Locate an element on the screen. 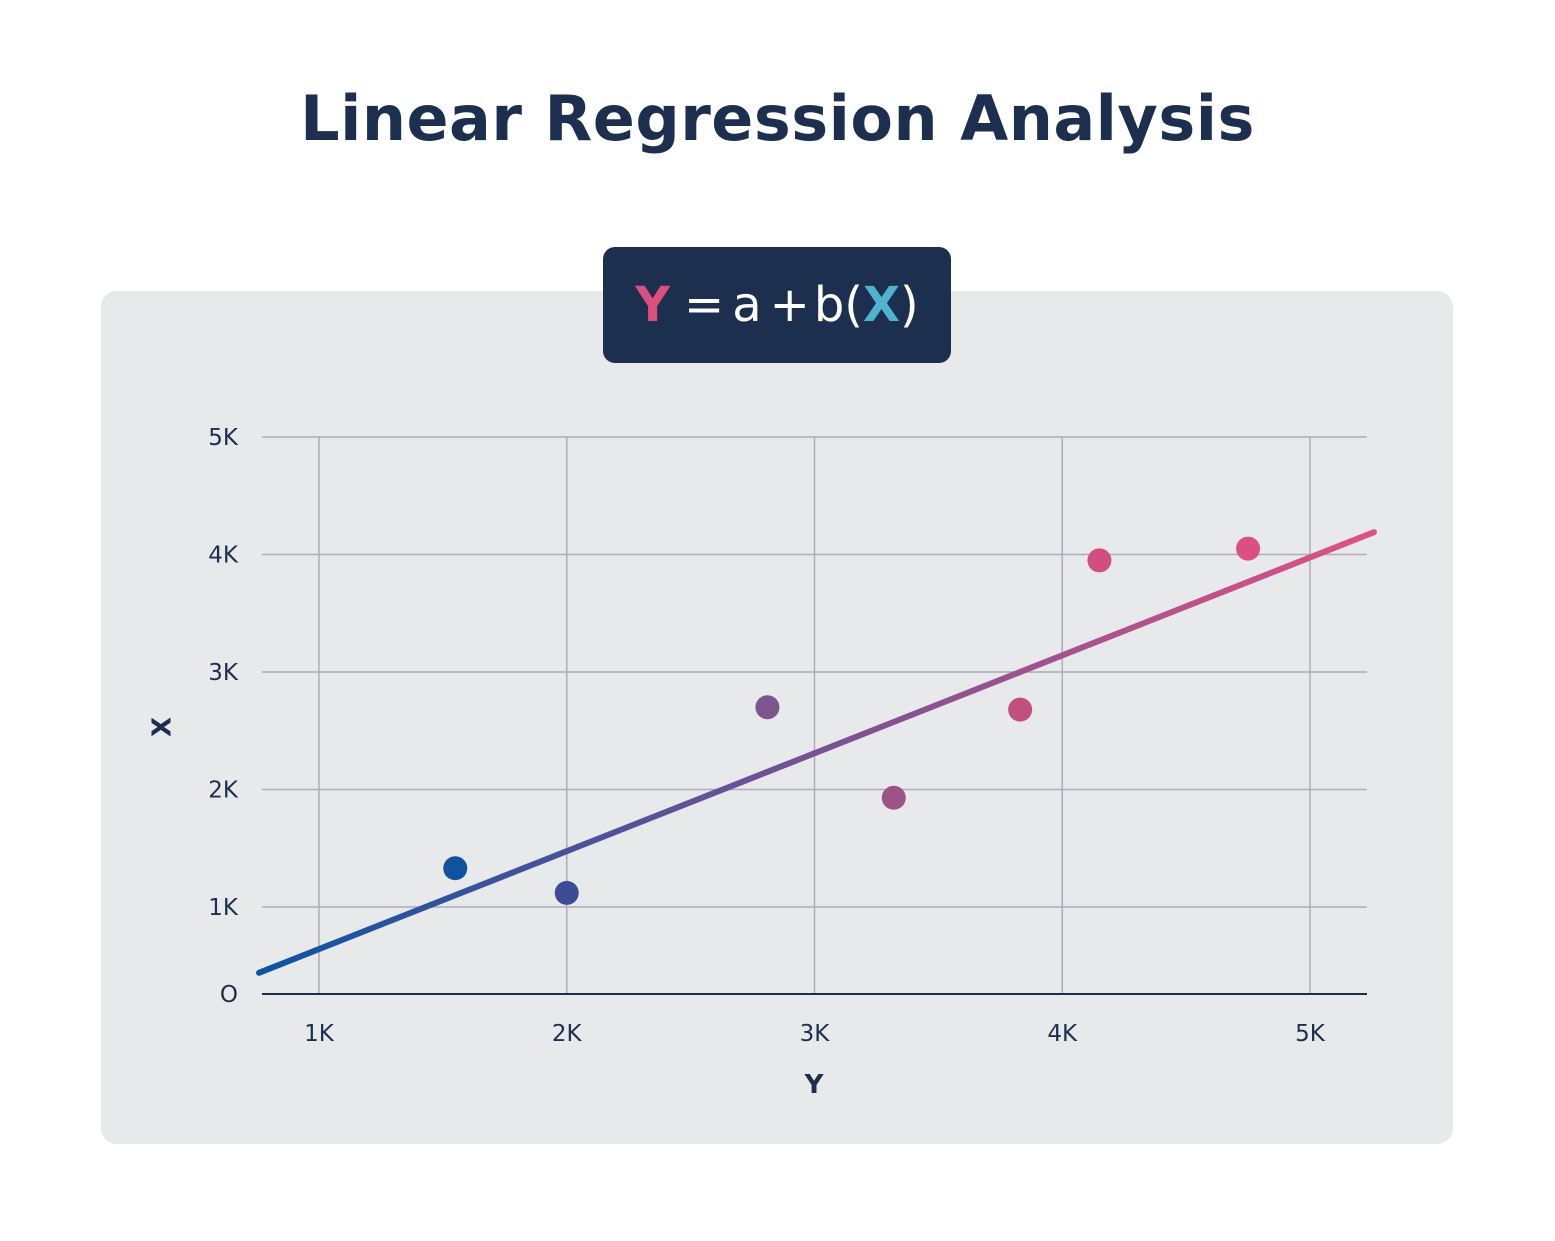 The height and width of the screenshot is (1241, 1555). y-tick-label: 5K is located at coordinates (223, 438).